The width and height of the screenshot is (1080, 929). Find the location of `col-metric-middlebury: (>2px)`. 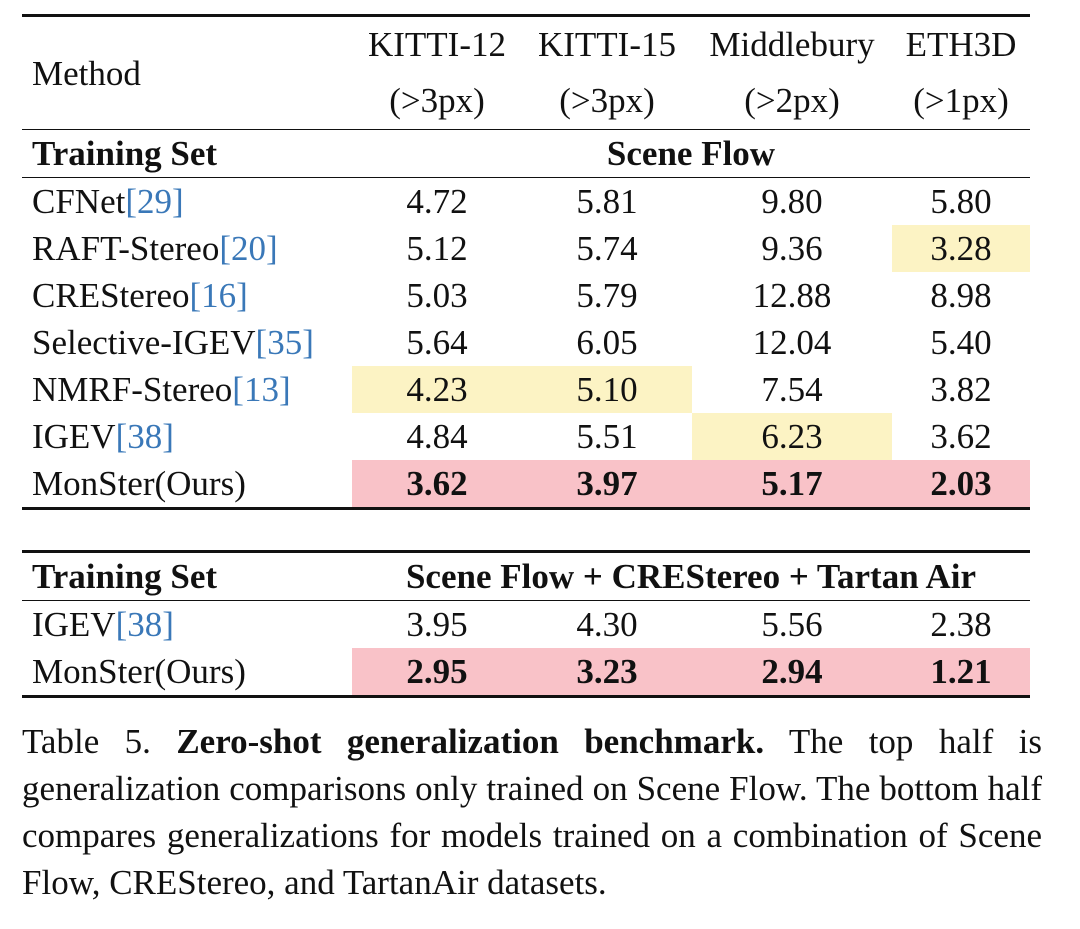

col-metric-middlebury: (>2px) is located at coordinates (792, 101).